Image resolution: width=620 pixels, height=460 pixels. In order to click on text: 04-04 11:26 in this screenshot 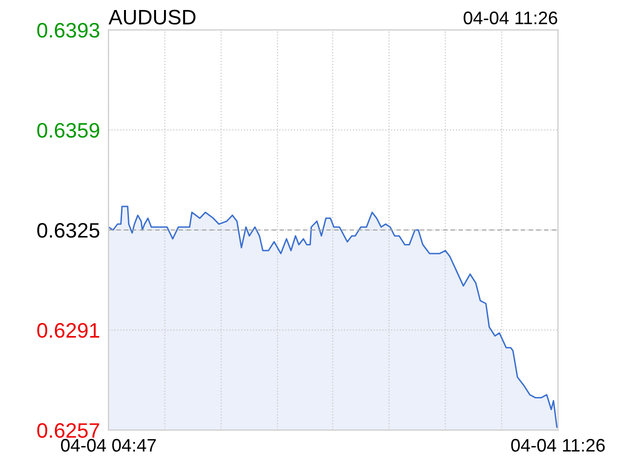, I will do `click(511, 18)`.